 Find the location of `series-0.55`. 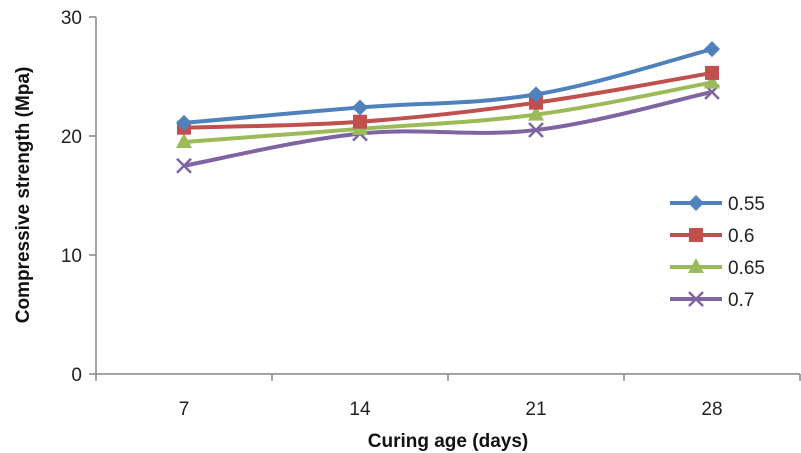

series-0.55 is located at coordinates (448, 86).